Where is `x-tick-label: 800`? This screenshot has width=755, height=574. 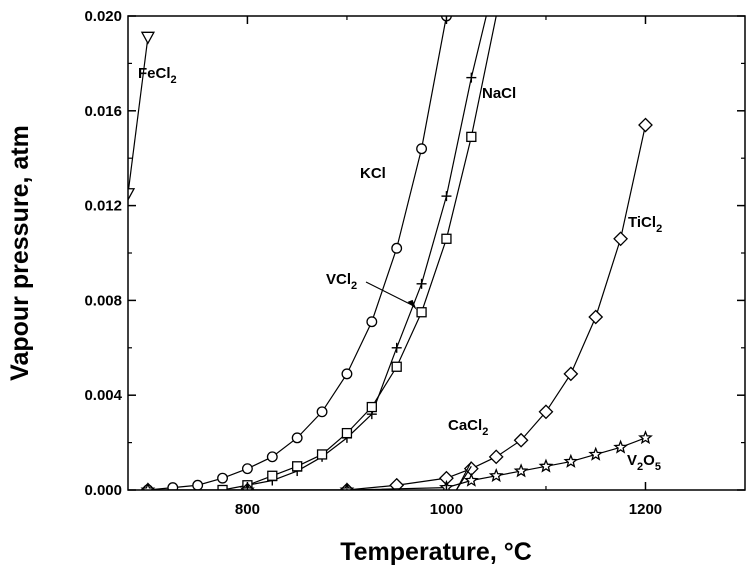 x-tick-label: 800 is located at coordinates (247, 509).